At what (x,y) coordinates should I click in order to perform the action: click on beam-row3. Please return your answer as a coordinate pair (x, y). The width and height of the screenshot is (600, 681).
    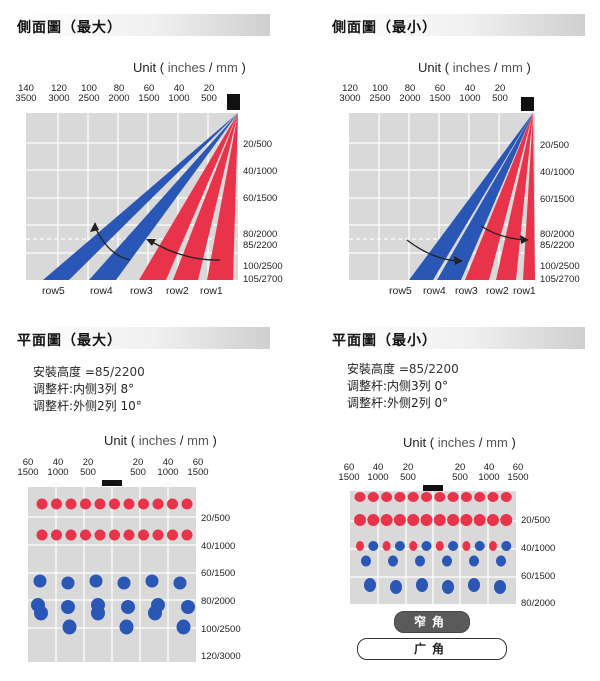
    Looking at the image, I should click on (188, 196).